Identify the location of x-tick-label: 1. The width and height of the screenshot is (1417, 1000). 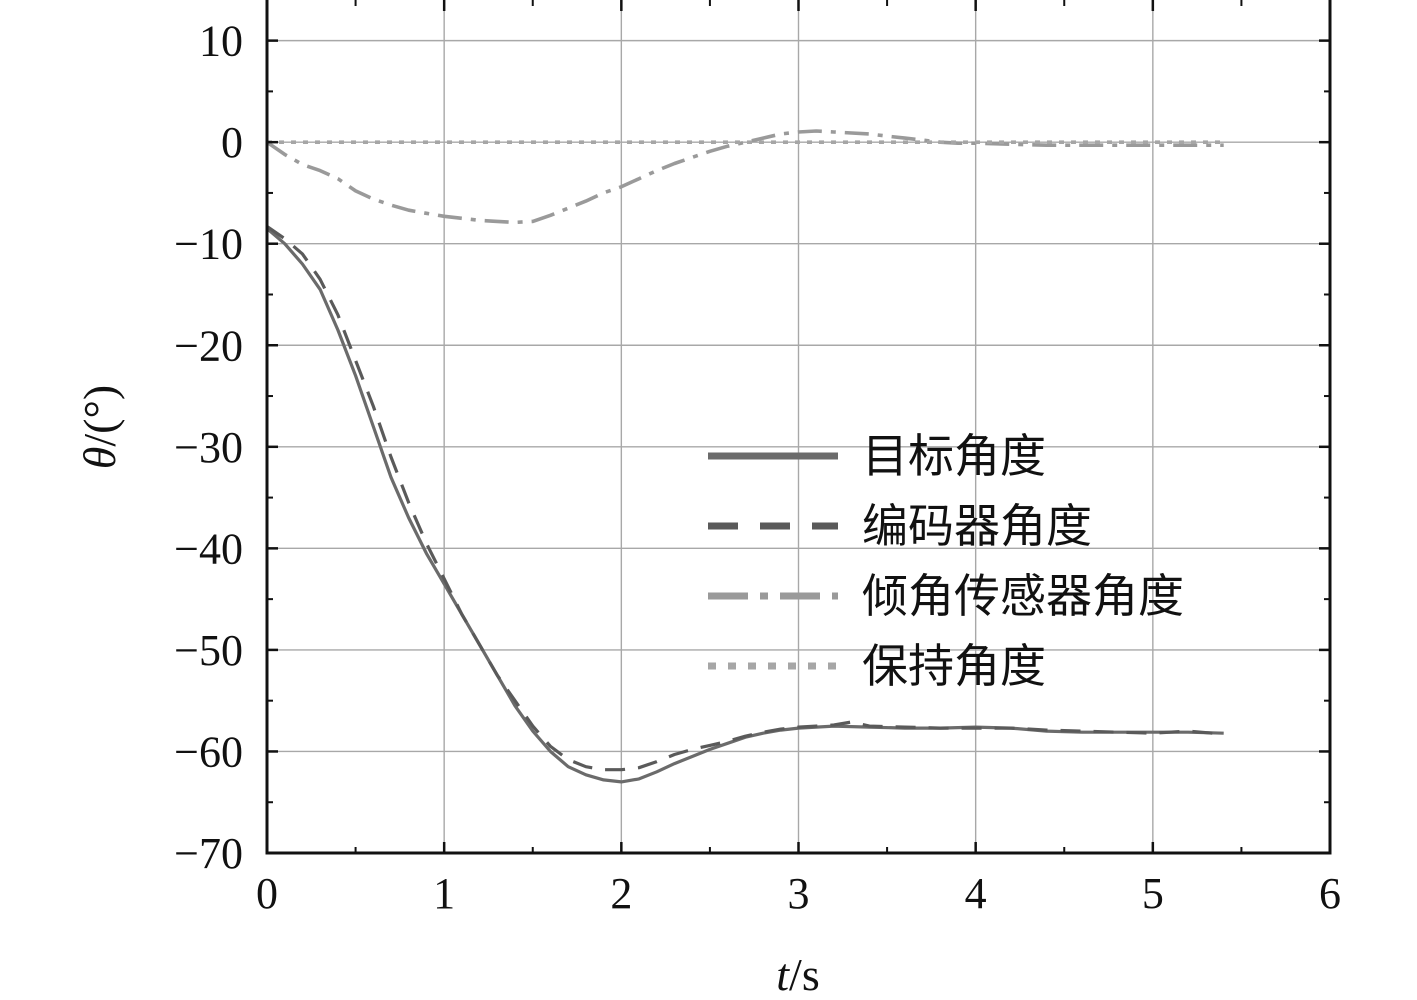
(444, 893).